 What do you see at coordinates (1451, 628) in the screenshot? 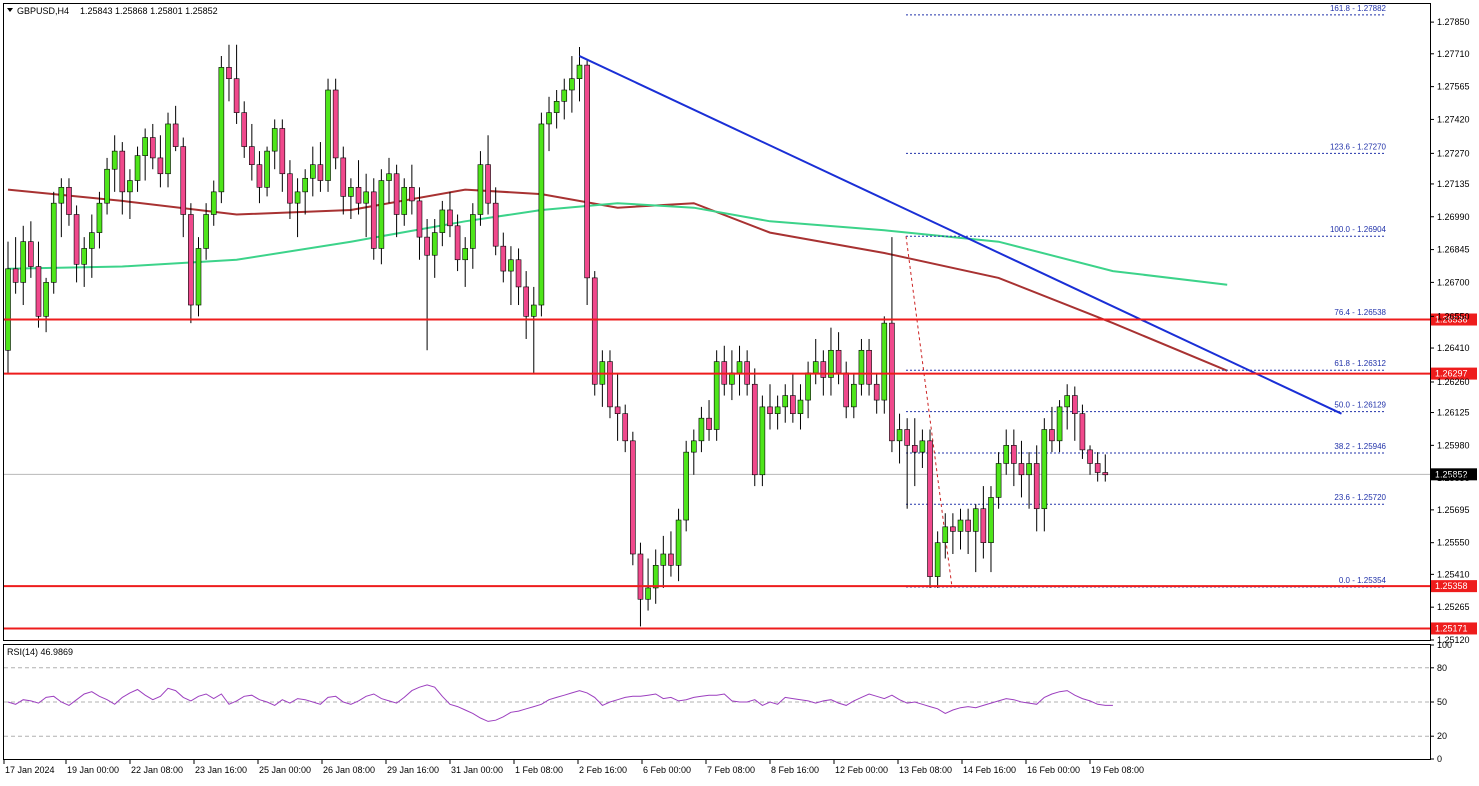
I see `level-price-label: 1.25171` at bounding box center [1451, 628].